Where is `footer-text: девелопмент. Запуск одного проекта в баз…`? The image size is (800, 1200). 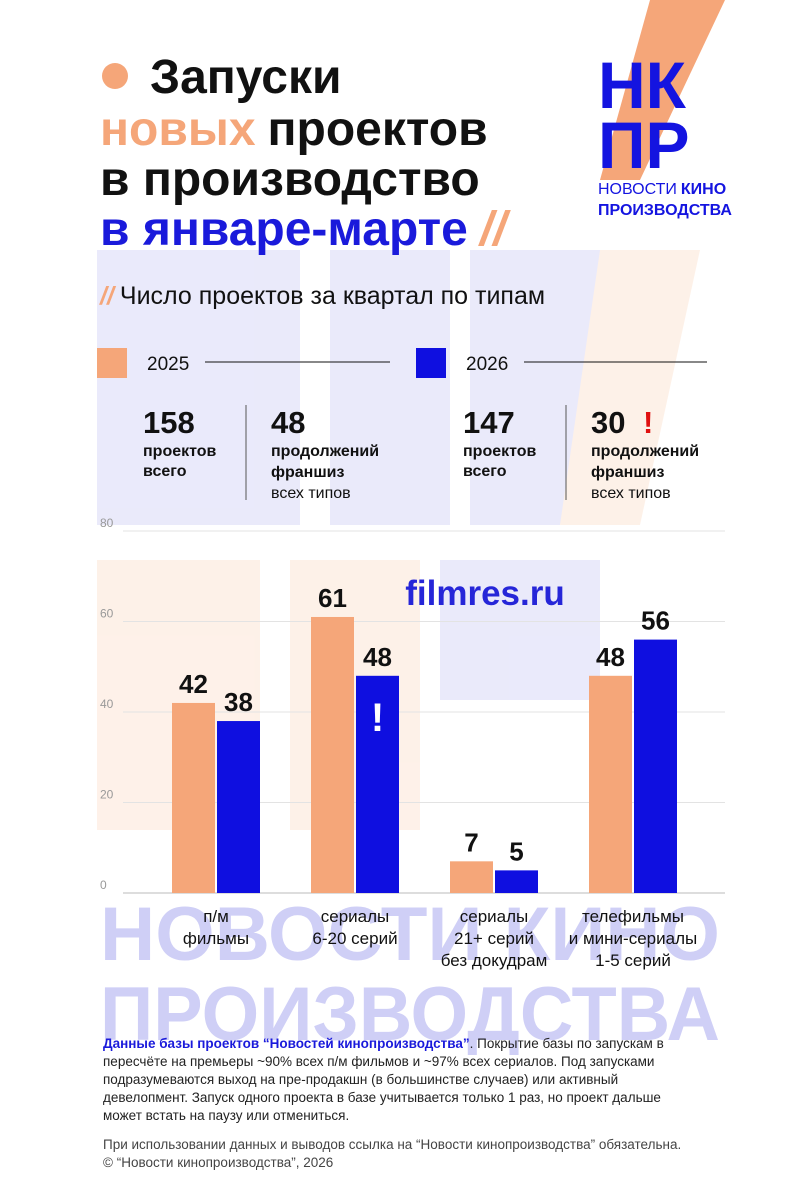
footer-text: девелопмент. Запуск одного проекта в баз… is located at coordinates (382, 1097).